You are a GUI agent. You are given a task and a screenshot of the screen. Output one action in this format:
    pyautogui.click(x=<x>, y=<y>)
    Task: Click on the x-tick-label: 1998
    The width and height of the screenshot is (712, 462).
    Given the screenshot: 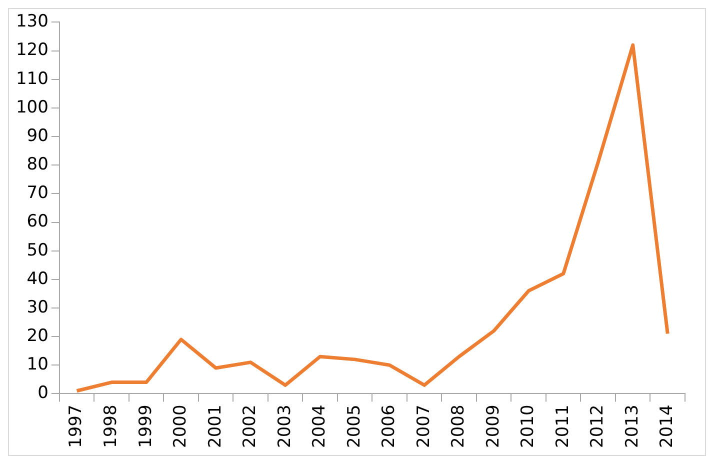 What is the action you would take?
    pyautogui.click(x=111, y=426)
    